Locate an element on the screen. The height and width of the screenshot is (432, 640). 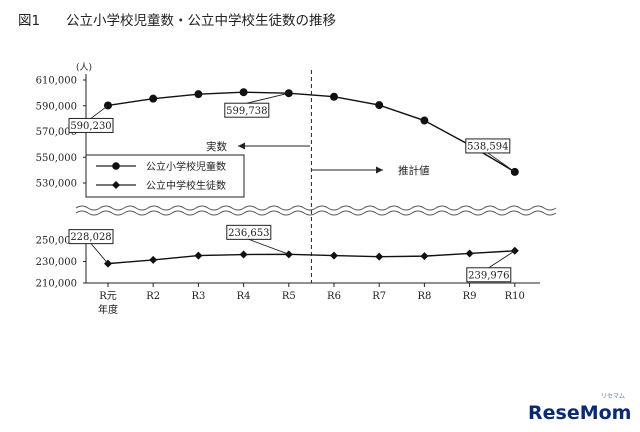
legend-box is located at coordinates (165, 176).